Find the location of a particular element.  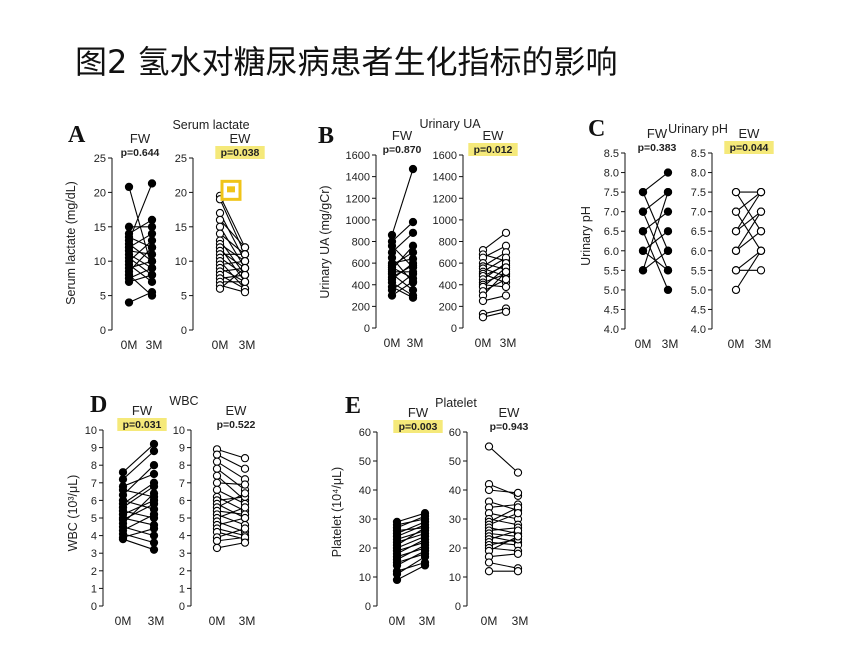

y-axis-label: Urinary pH is located at coordinates (586, 236).